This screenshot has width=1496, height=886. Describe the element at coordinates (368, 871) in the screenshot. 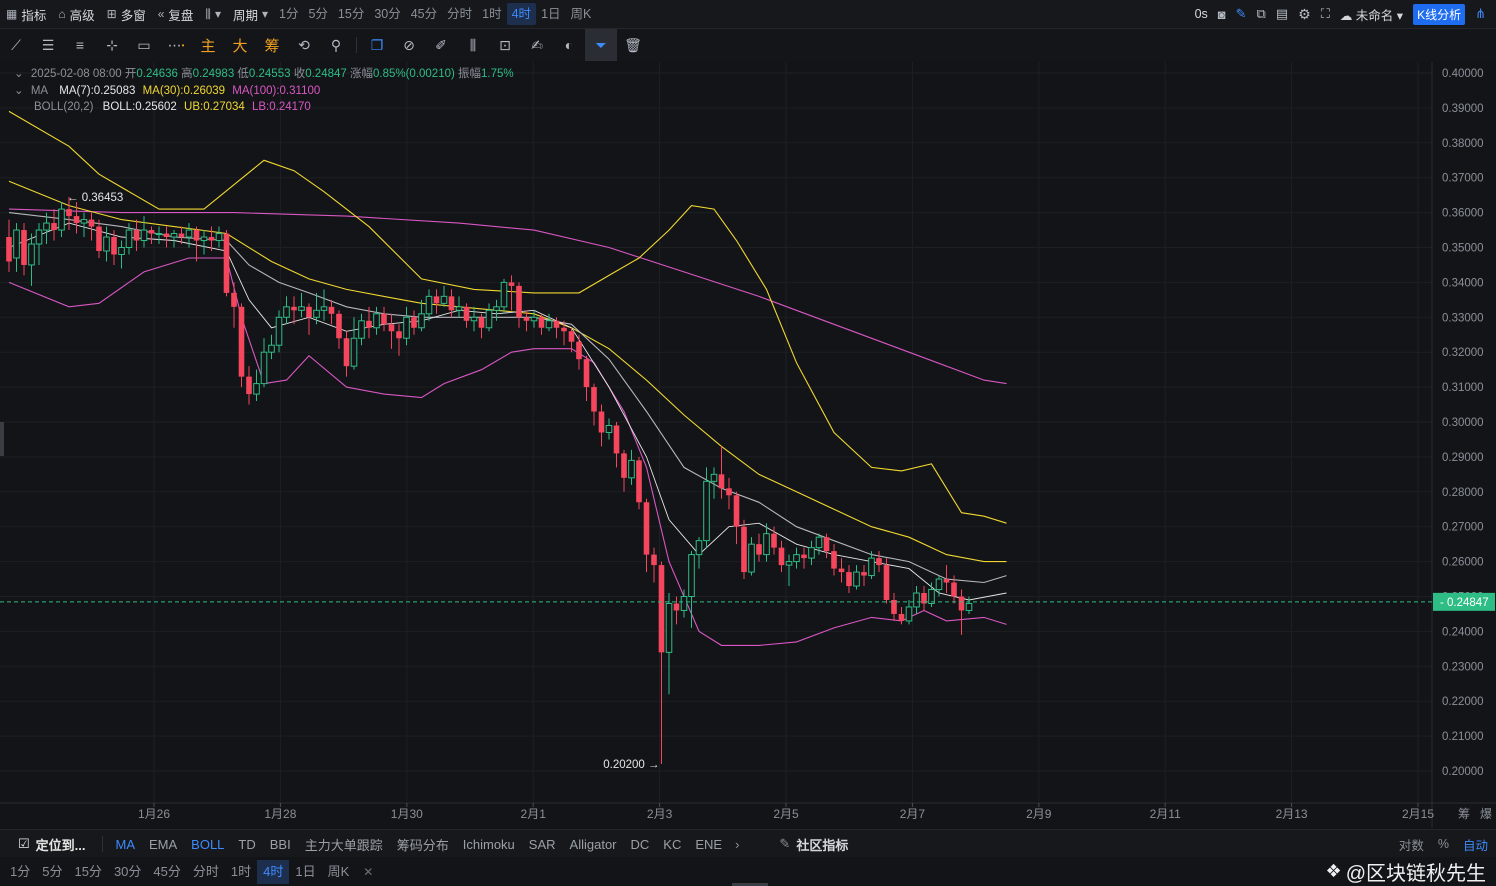

I see `close-icon: ✕` at that location.